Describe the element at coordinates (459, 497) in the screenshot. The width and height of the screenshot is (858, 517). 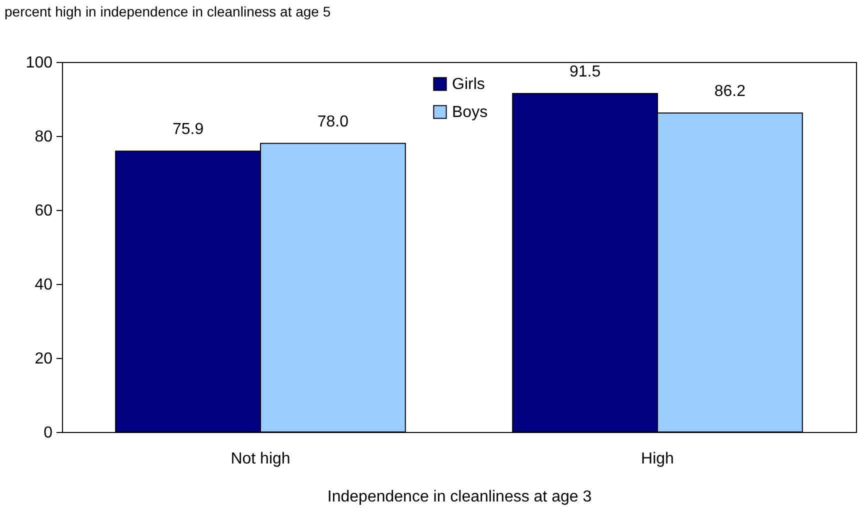
I see `x-axis-title: Independence in cleanliness at age 3` at that location.